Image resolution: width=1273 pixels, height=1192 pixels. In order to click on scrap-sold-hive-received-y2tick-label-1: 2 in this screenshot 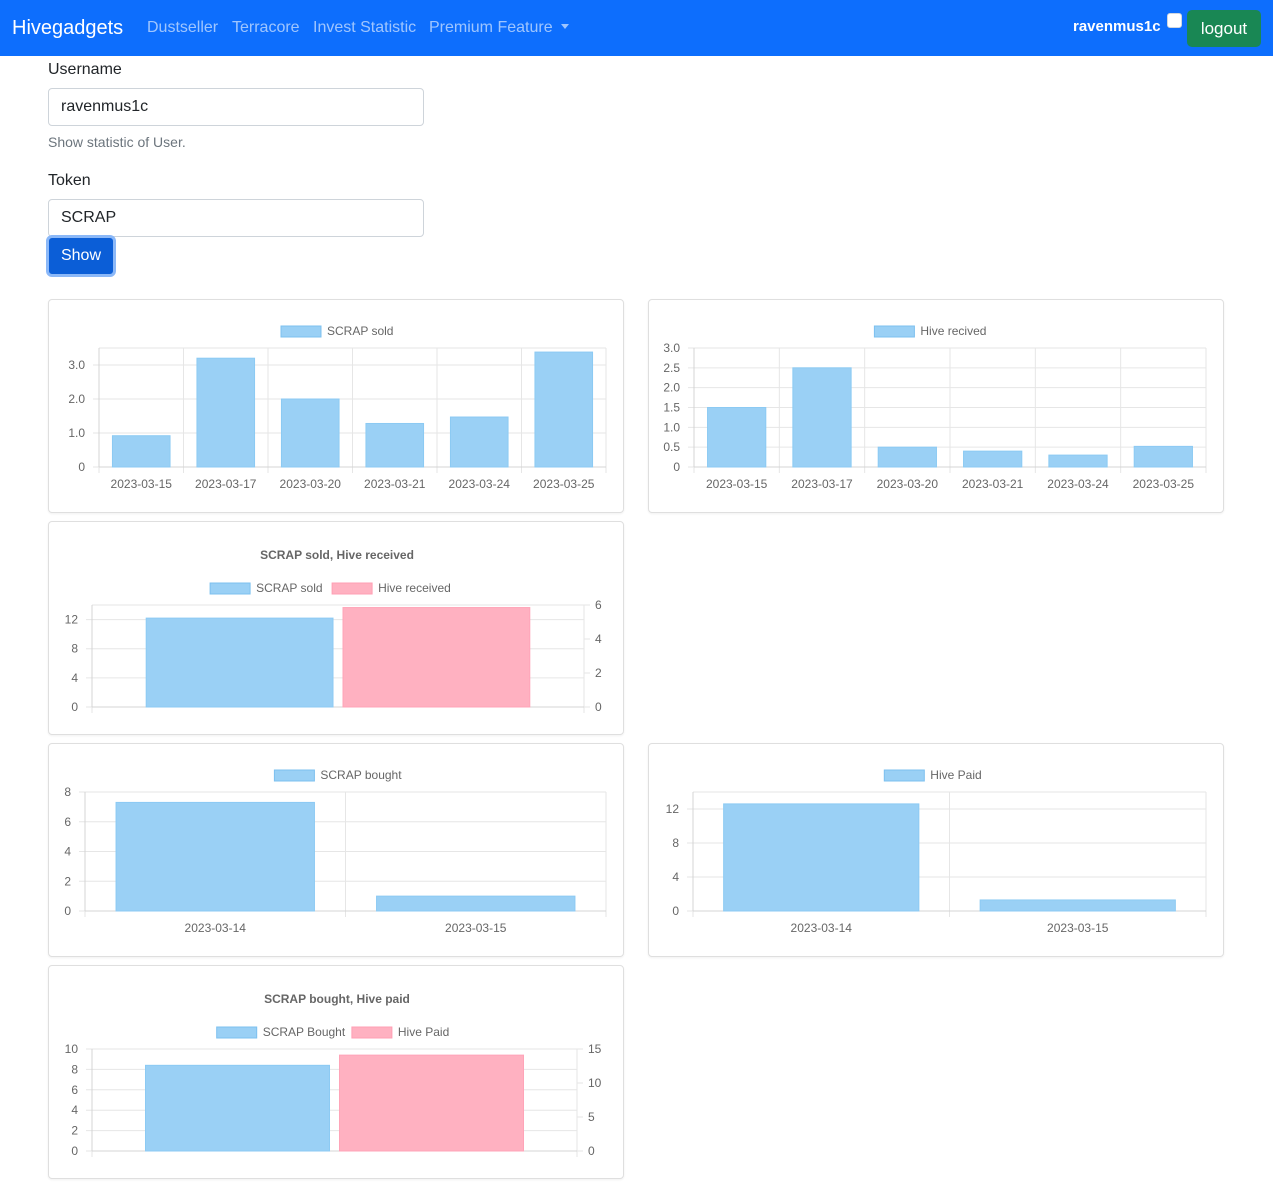, I will do `click(598, 673)`.